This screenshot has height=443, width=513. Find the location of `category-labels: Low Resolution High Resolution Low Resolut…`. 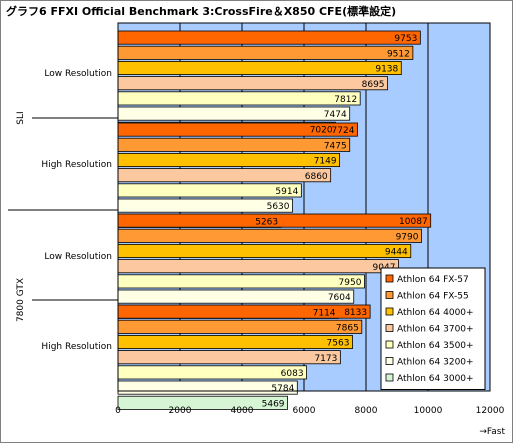

category-labels: Low Resolution High Resolution Low Resolut… is located at coordinates (63, 210).